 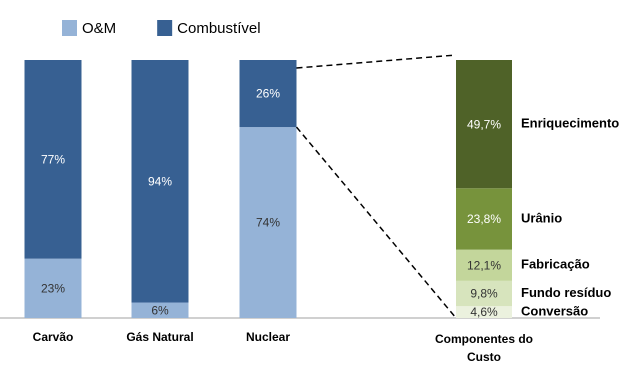 I want to click on value-label: 6%, so click(x=160, y=310).